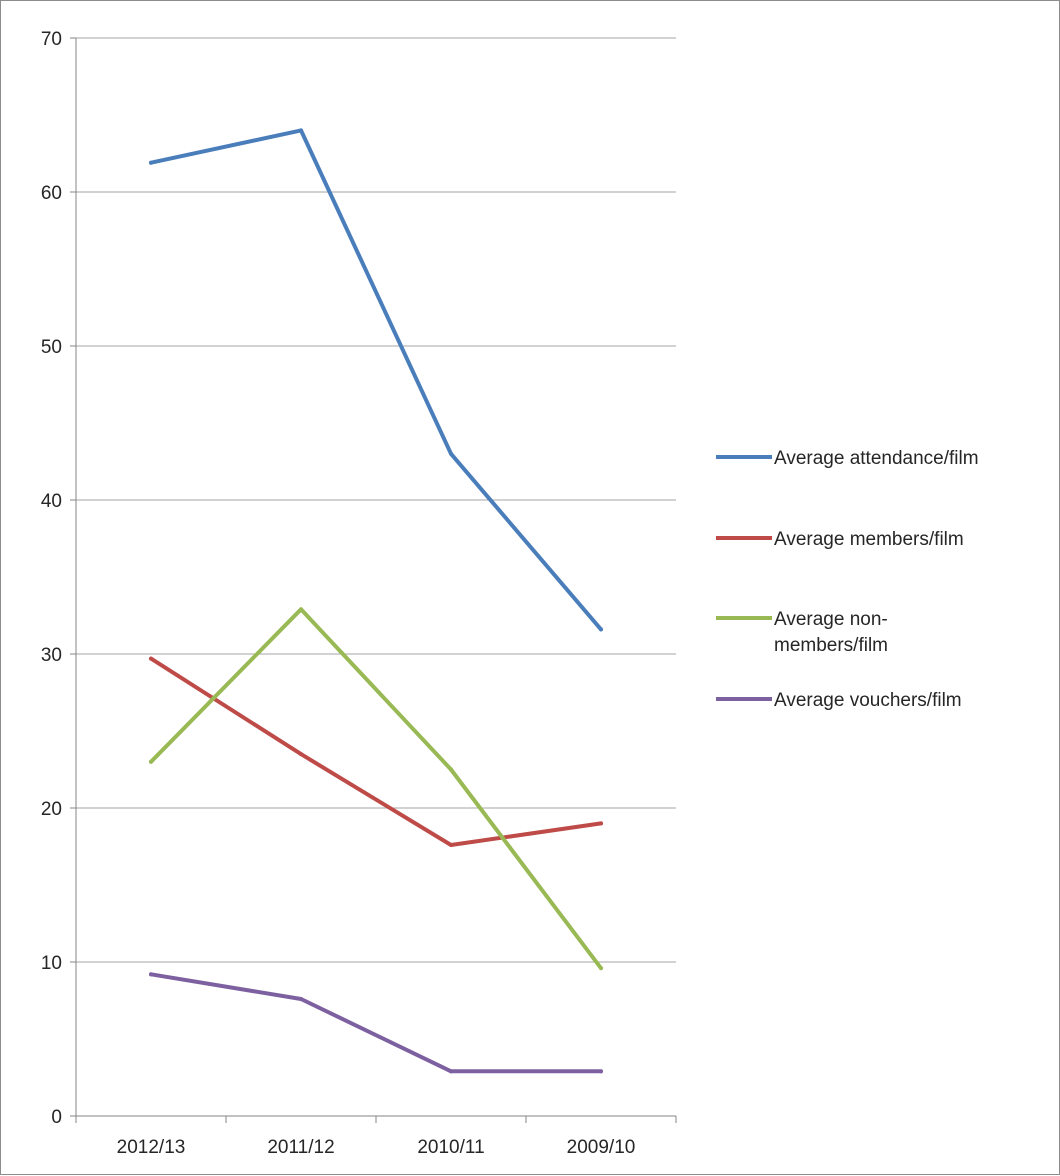  I want to click on legend-item: Average non-members/film, so click(802, 632).